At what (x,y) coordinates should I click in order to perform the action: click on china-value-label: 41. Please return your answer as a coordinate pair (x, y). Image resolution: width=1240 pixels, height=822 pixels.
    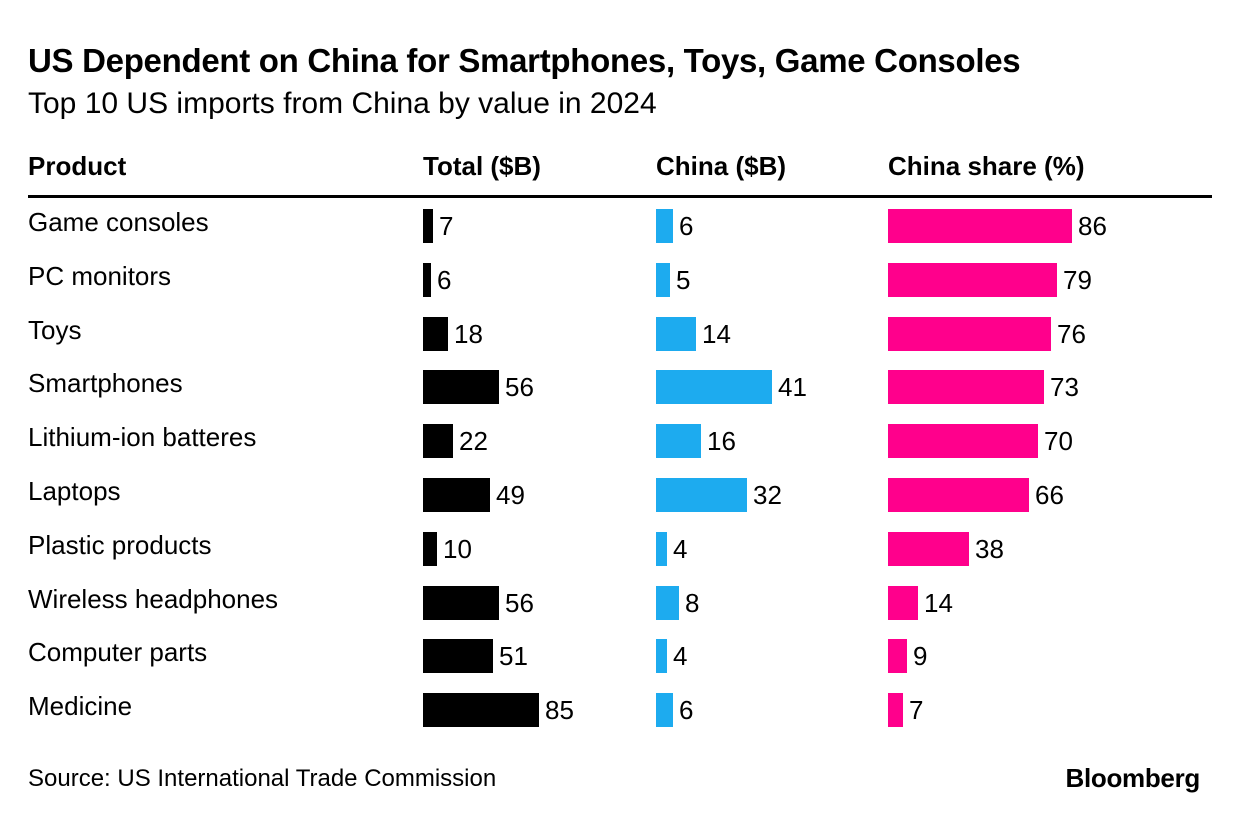
    Looking at the image, I should click on (792, 387).